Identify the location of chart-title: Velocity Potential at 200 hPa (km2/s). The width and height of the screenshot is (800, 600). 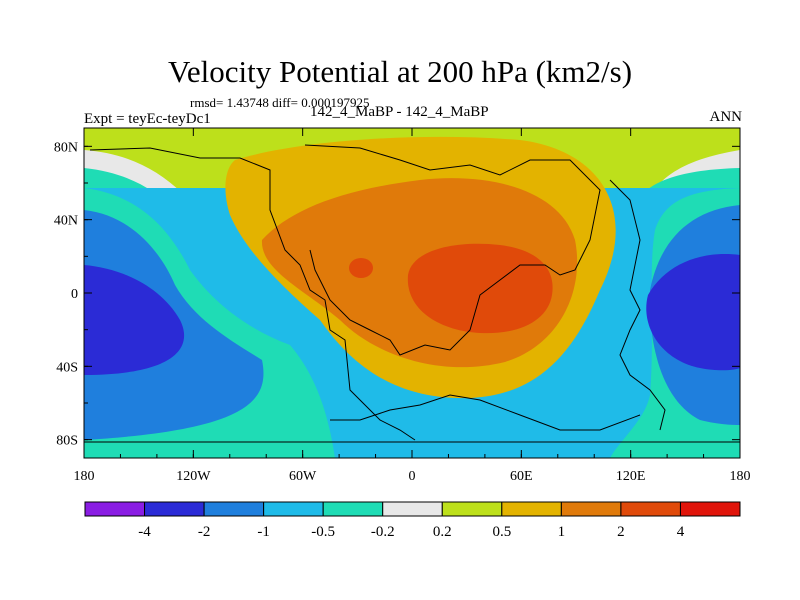
(400, 71).